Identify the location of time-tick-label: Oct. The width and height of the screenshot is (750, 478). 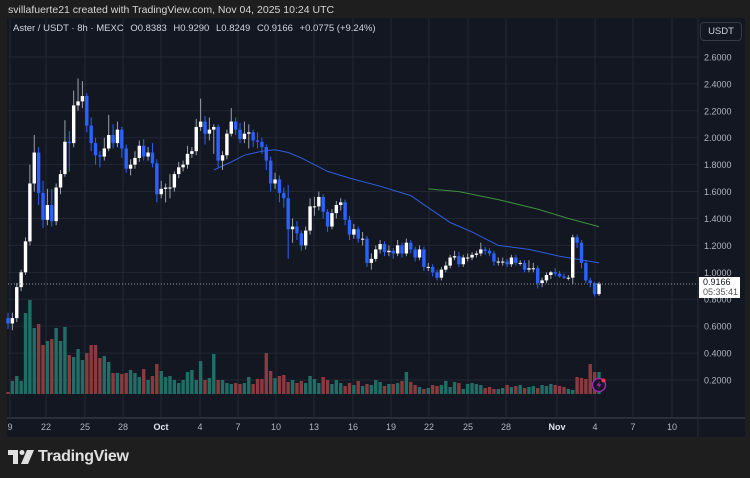
(160, 427).